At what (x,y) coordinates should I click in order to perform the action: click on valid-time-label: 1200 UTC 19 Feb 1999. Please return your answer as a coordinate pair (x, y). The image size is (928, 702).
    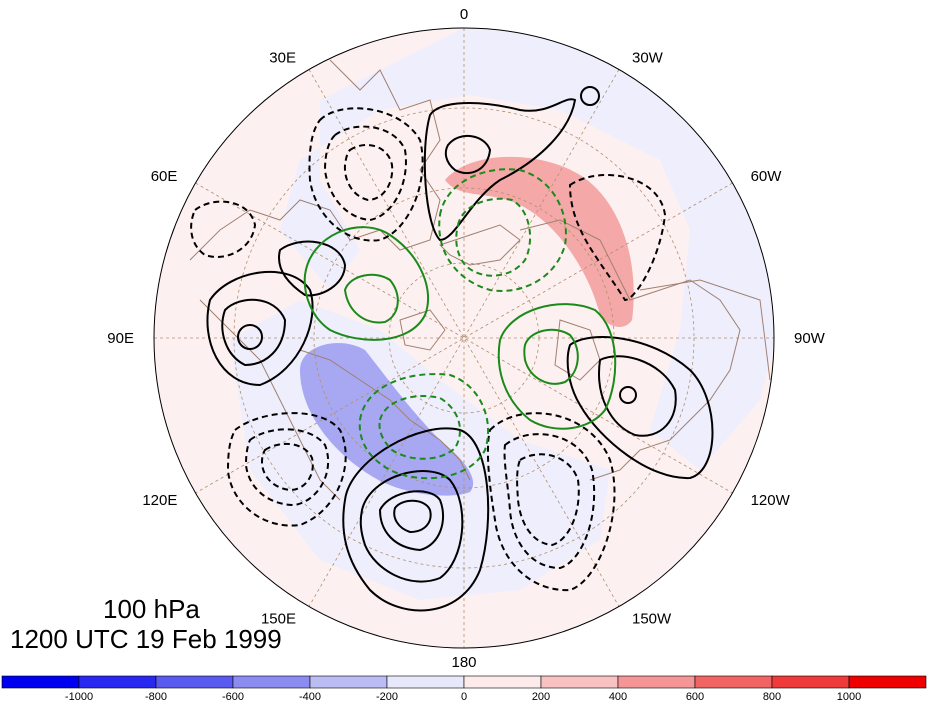
    Looking at the image, I should click on (146, 639).